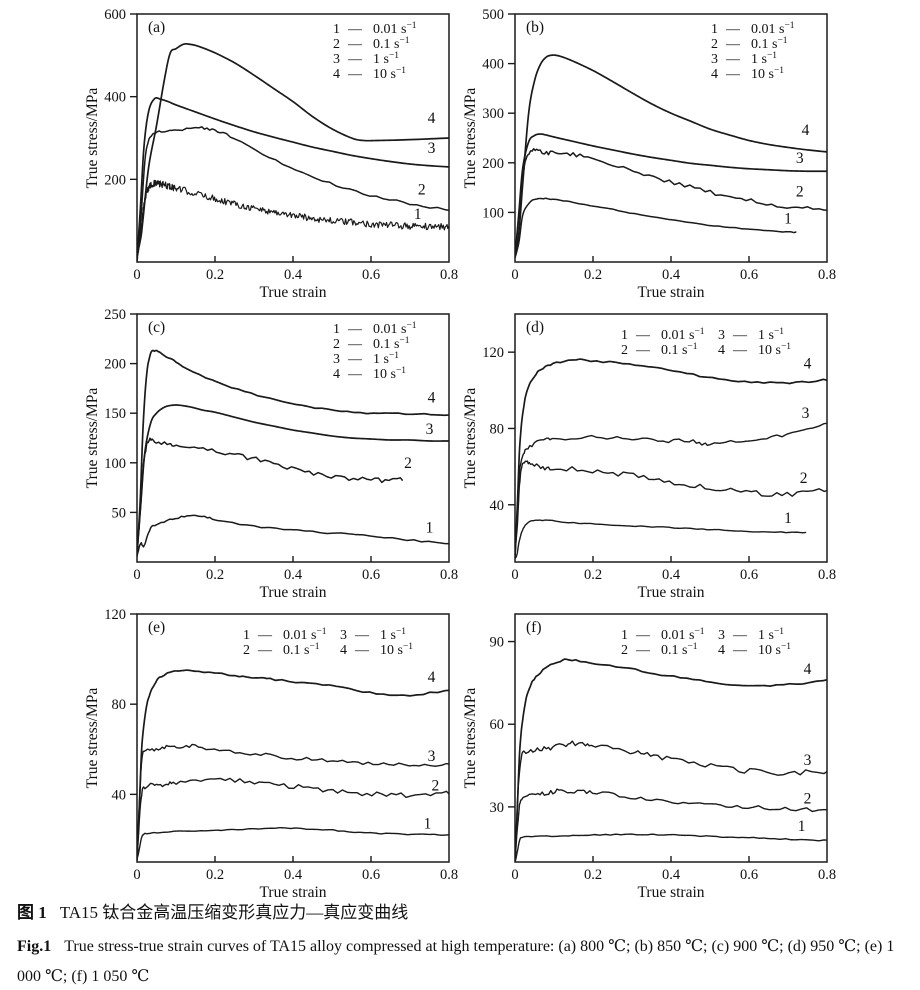 This screenshot has height=990, width=920. Describe the element at coordinates (493, 353) in the screenshot. I see `y-tick-label: 120` at that location.